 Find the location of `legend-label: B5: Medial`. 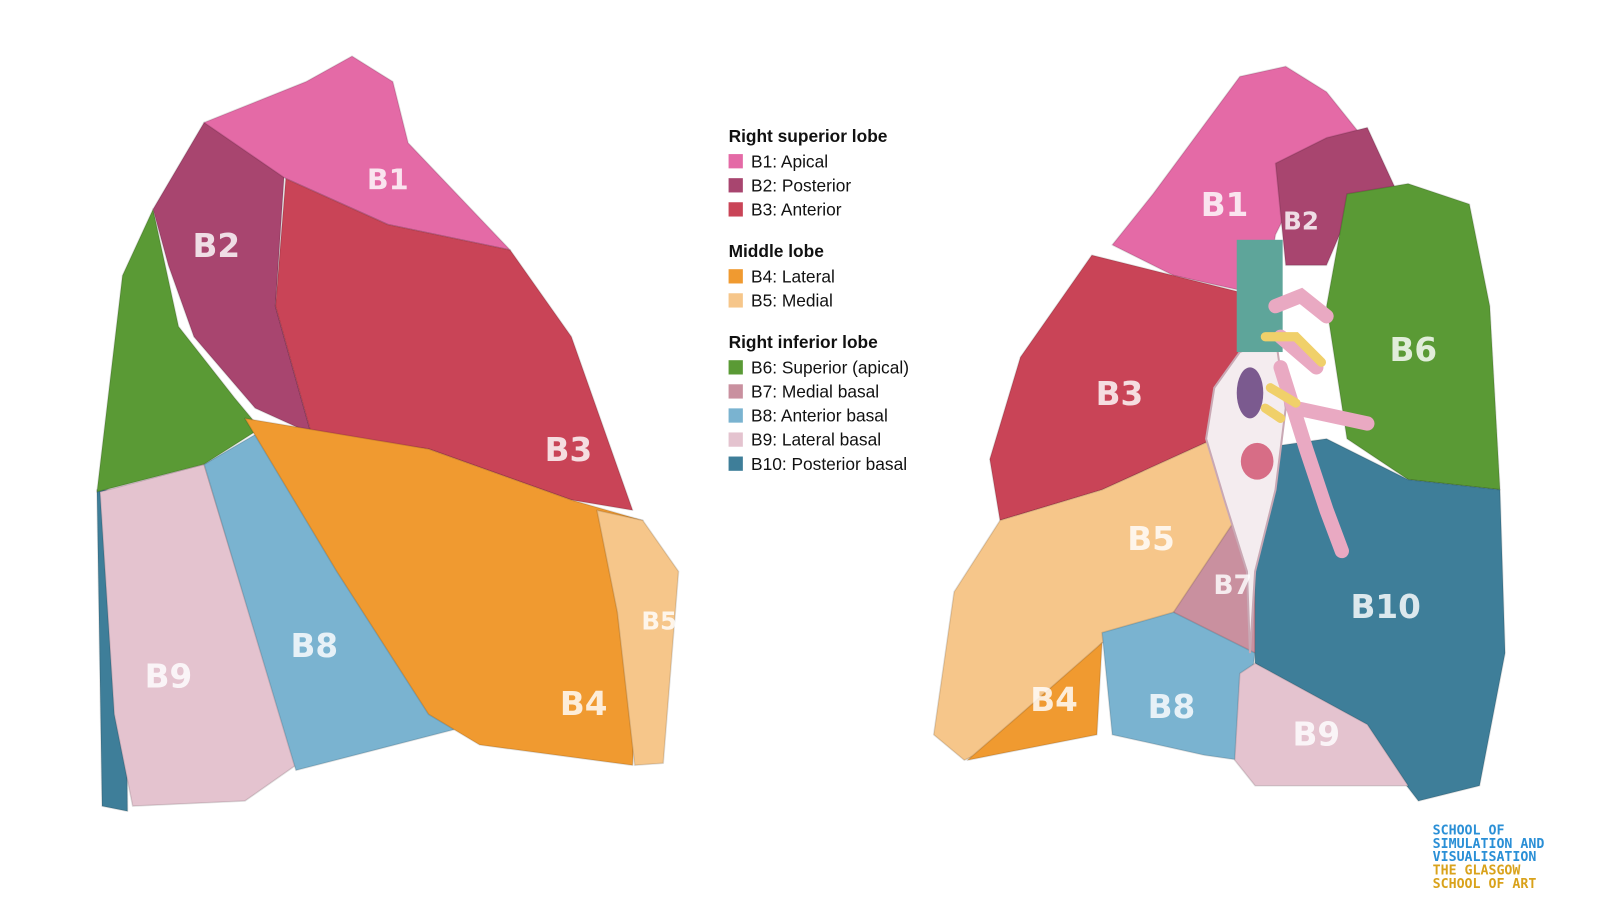

legend-label: B5: Medial is located at coordinates (792, 301).